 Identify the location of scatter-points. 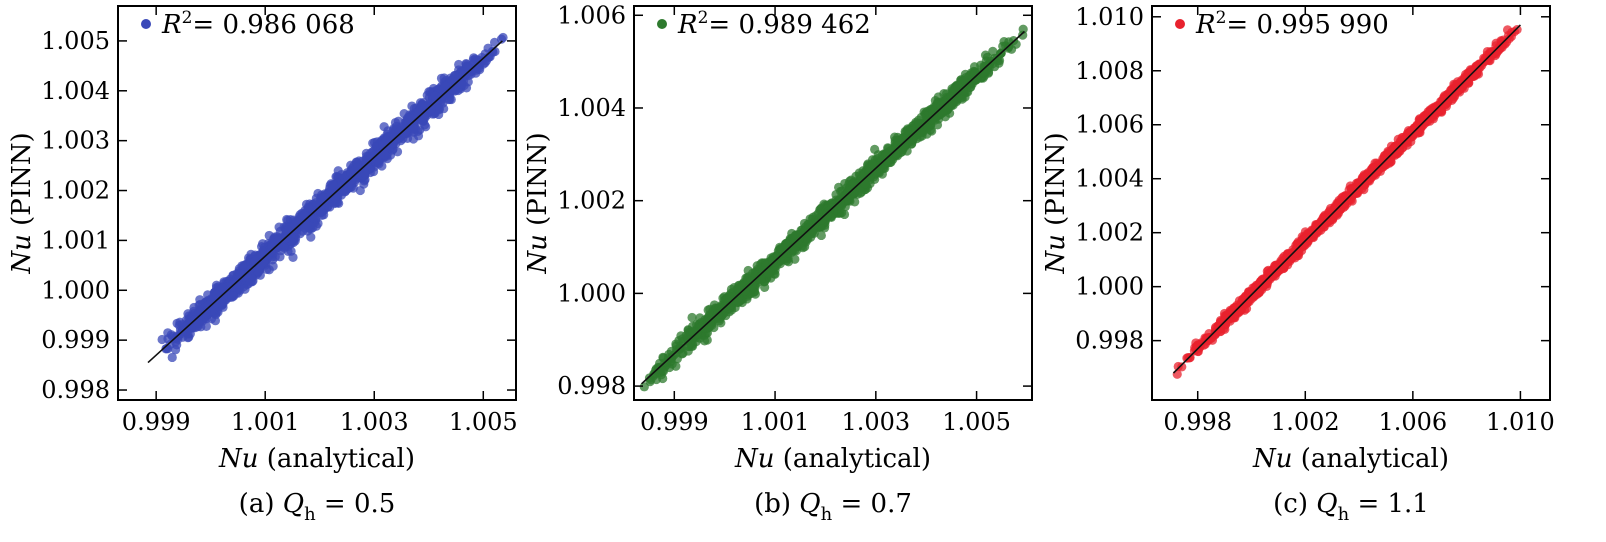
(1347, 201).